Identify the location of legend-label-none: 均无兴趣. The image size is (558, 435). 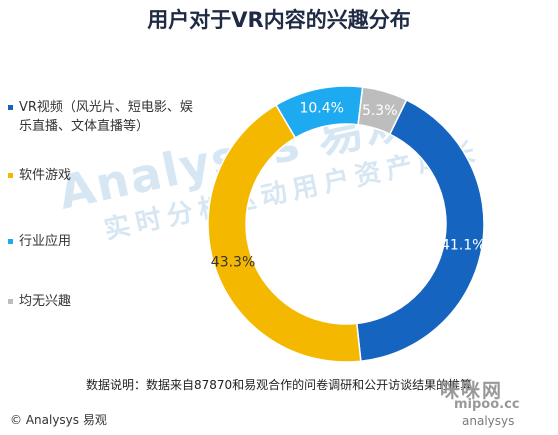
(45, 301).